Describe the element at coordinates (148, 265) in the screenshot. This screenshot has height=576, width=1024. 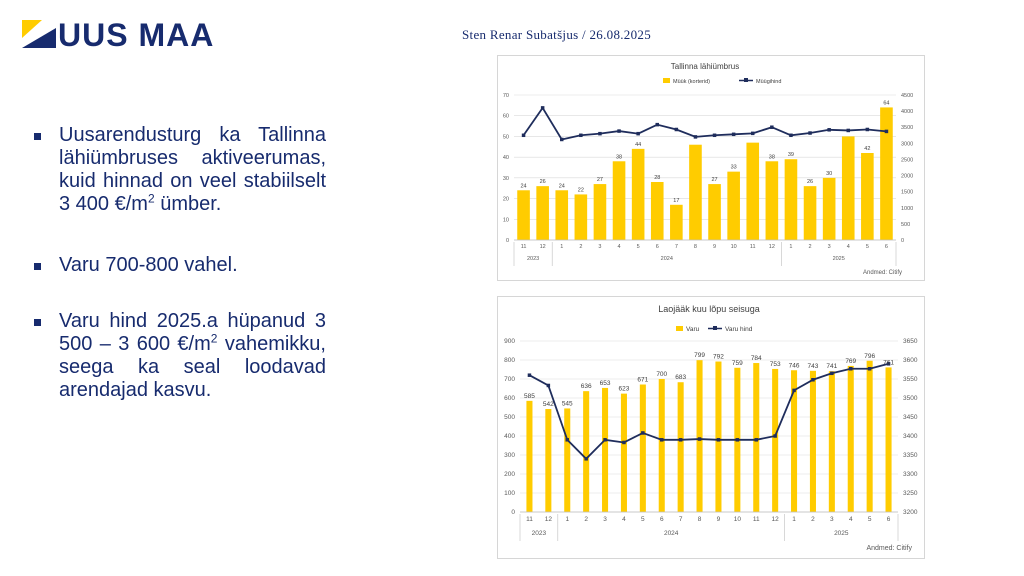
I see `bullet-text: Varu 700-800 vahel.` at that location.